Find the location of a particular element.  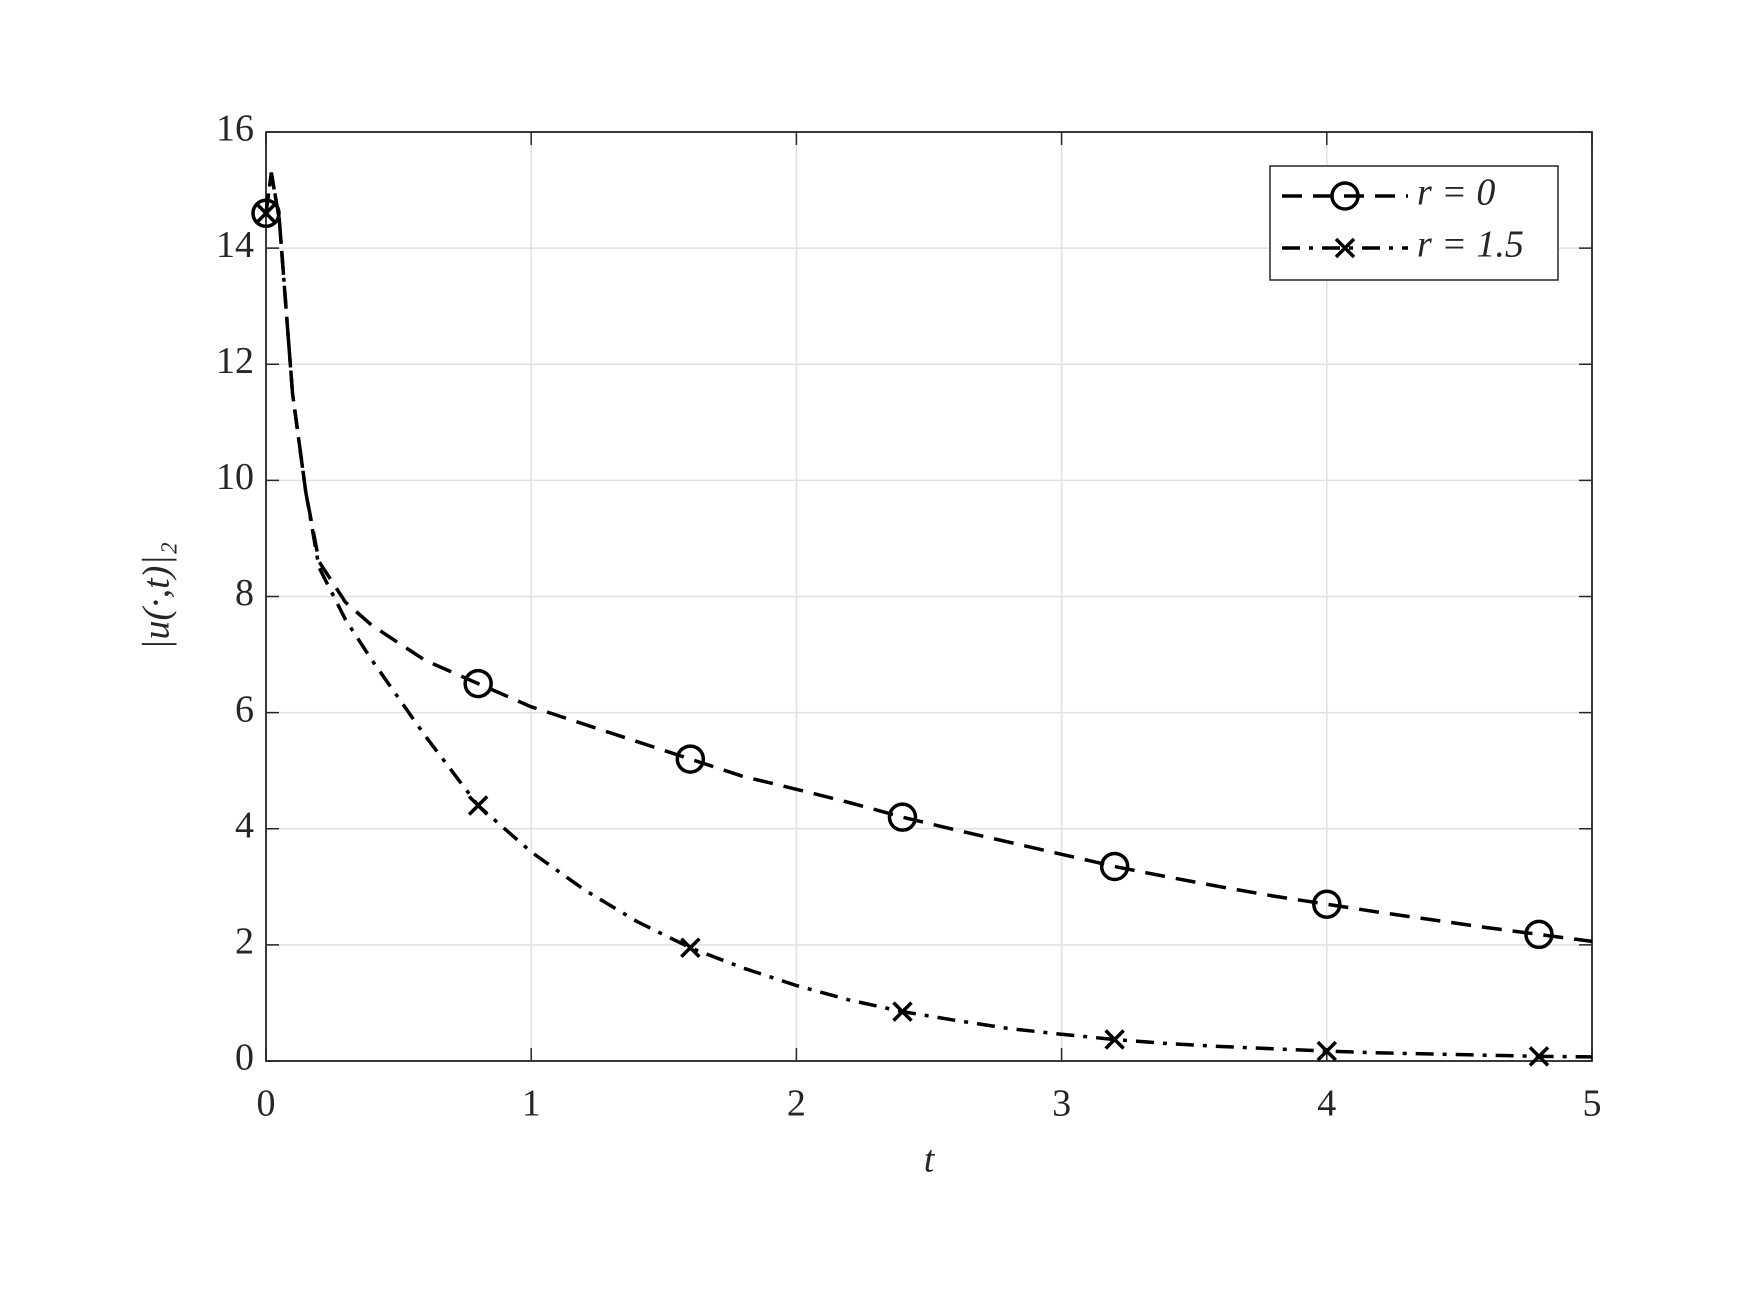

y-tick-label: 16 is located at coordinates (235, 129).